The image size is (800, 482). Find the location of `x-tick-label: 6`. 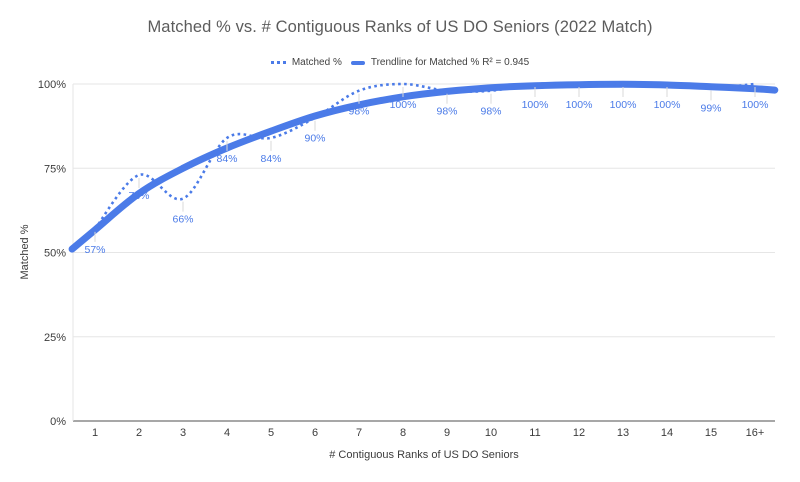

x-tick-label: 6 is located at coordinates (315, 433).